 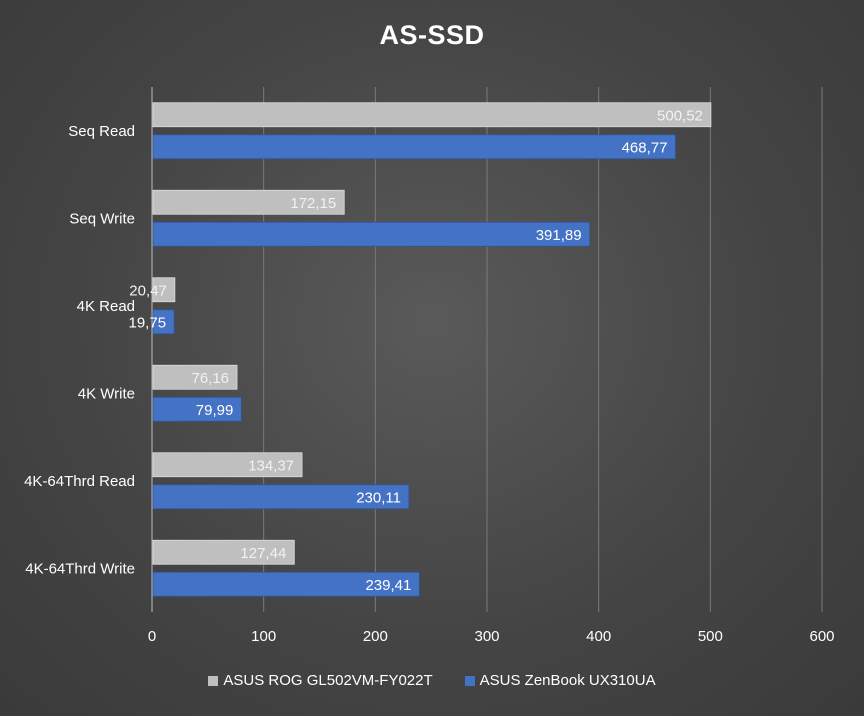 What do you see at coordinates (215, 410) in the screenshot?
I see `data-label: 79,99` at bounding box center [215, 410].